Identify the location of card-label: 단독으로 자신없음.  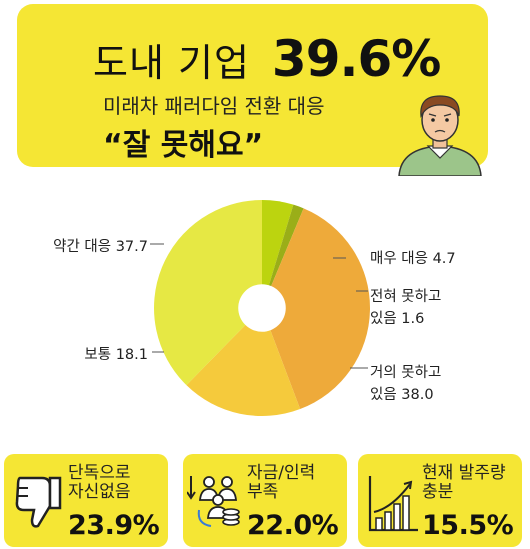
(99, 482).